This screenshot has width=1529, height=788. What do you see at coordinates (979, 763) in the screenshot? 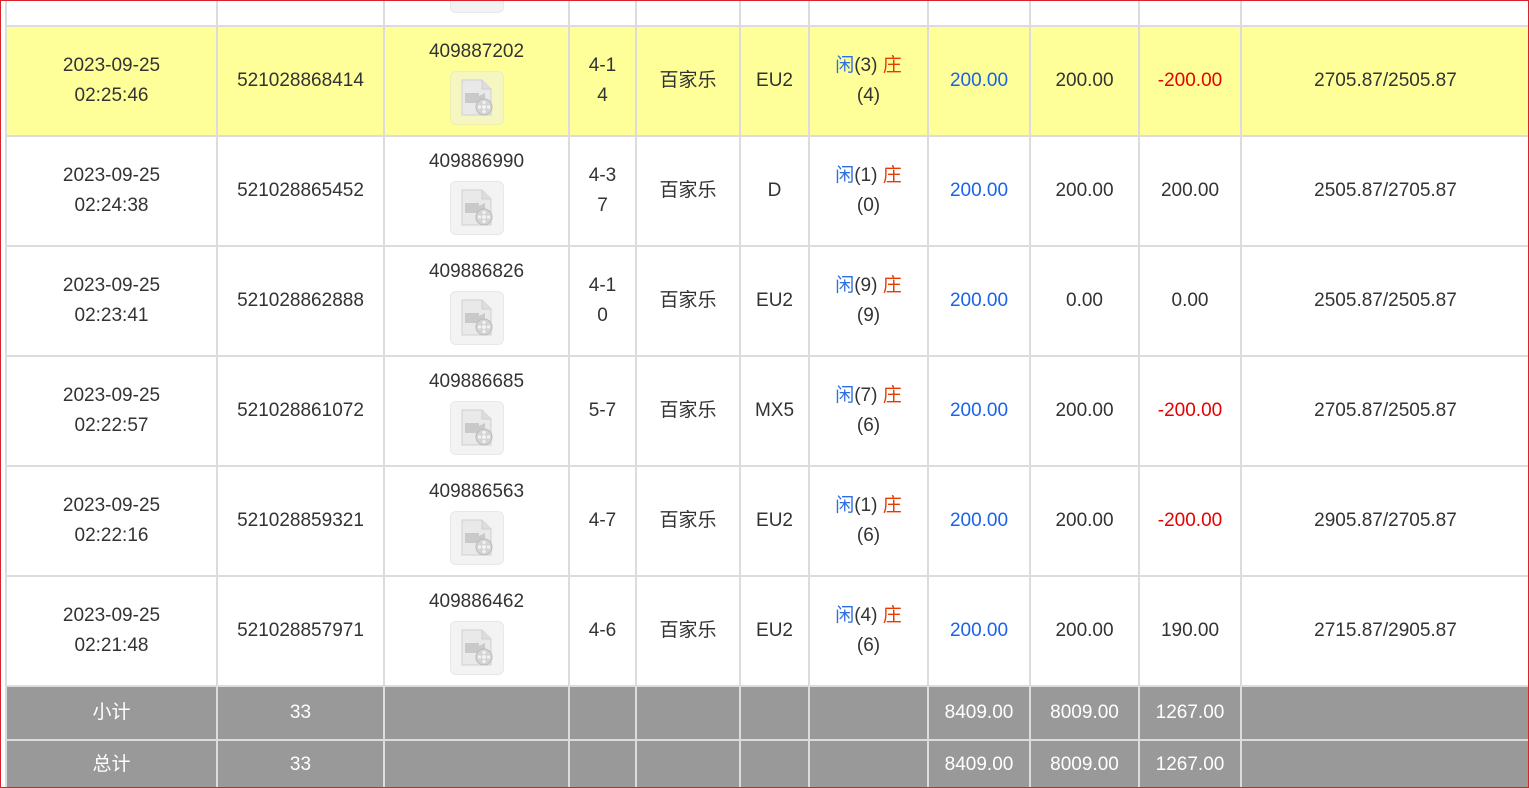
I see `total-bet: 8409.00` at bounding box center [979, 763].